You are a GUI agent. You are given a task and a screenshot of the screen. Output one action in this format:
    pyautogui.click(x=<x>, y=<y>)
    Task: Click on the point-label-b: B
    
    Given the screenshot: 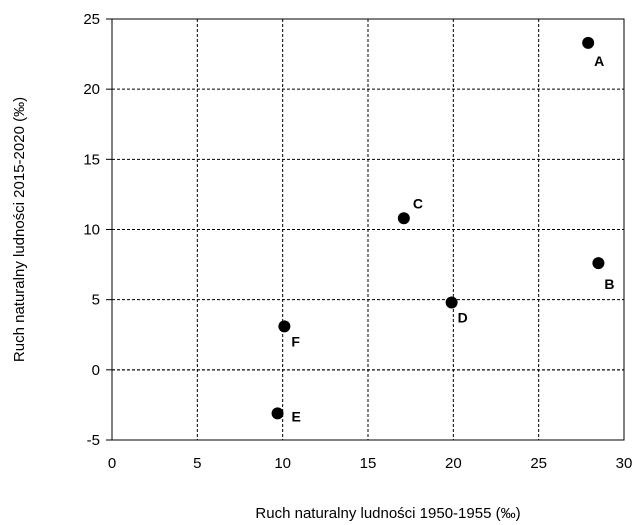 What is the action you would take?
    pyautogui.click(x=609, y=284)
    